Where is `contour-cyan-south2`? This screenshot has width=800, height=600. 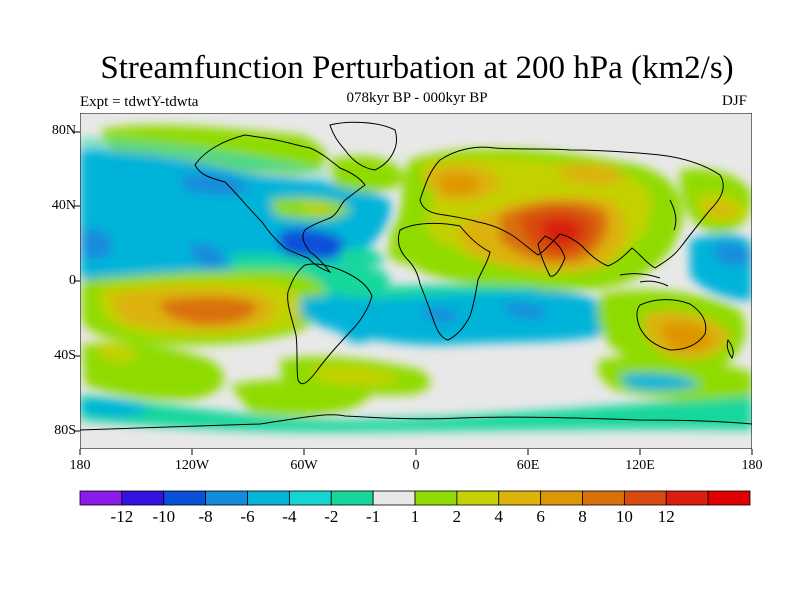
contour-cyan-south2 is located at coordinates (660, 382).